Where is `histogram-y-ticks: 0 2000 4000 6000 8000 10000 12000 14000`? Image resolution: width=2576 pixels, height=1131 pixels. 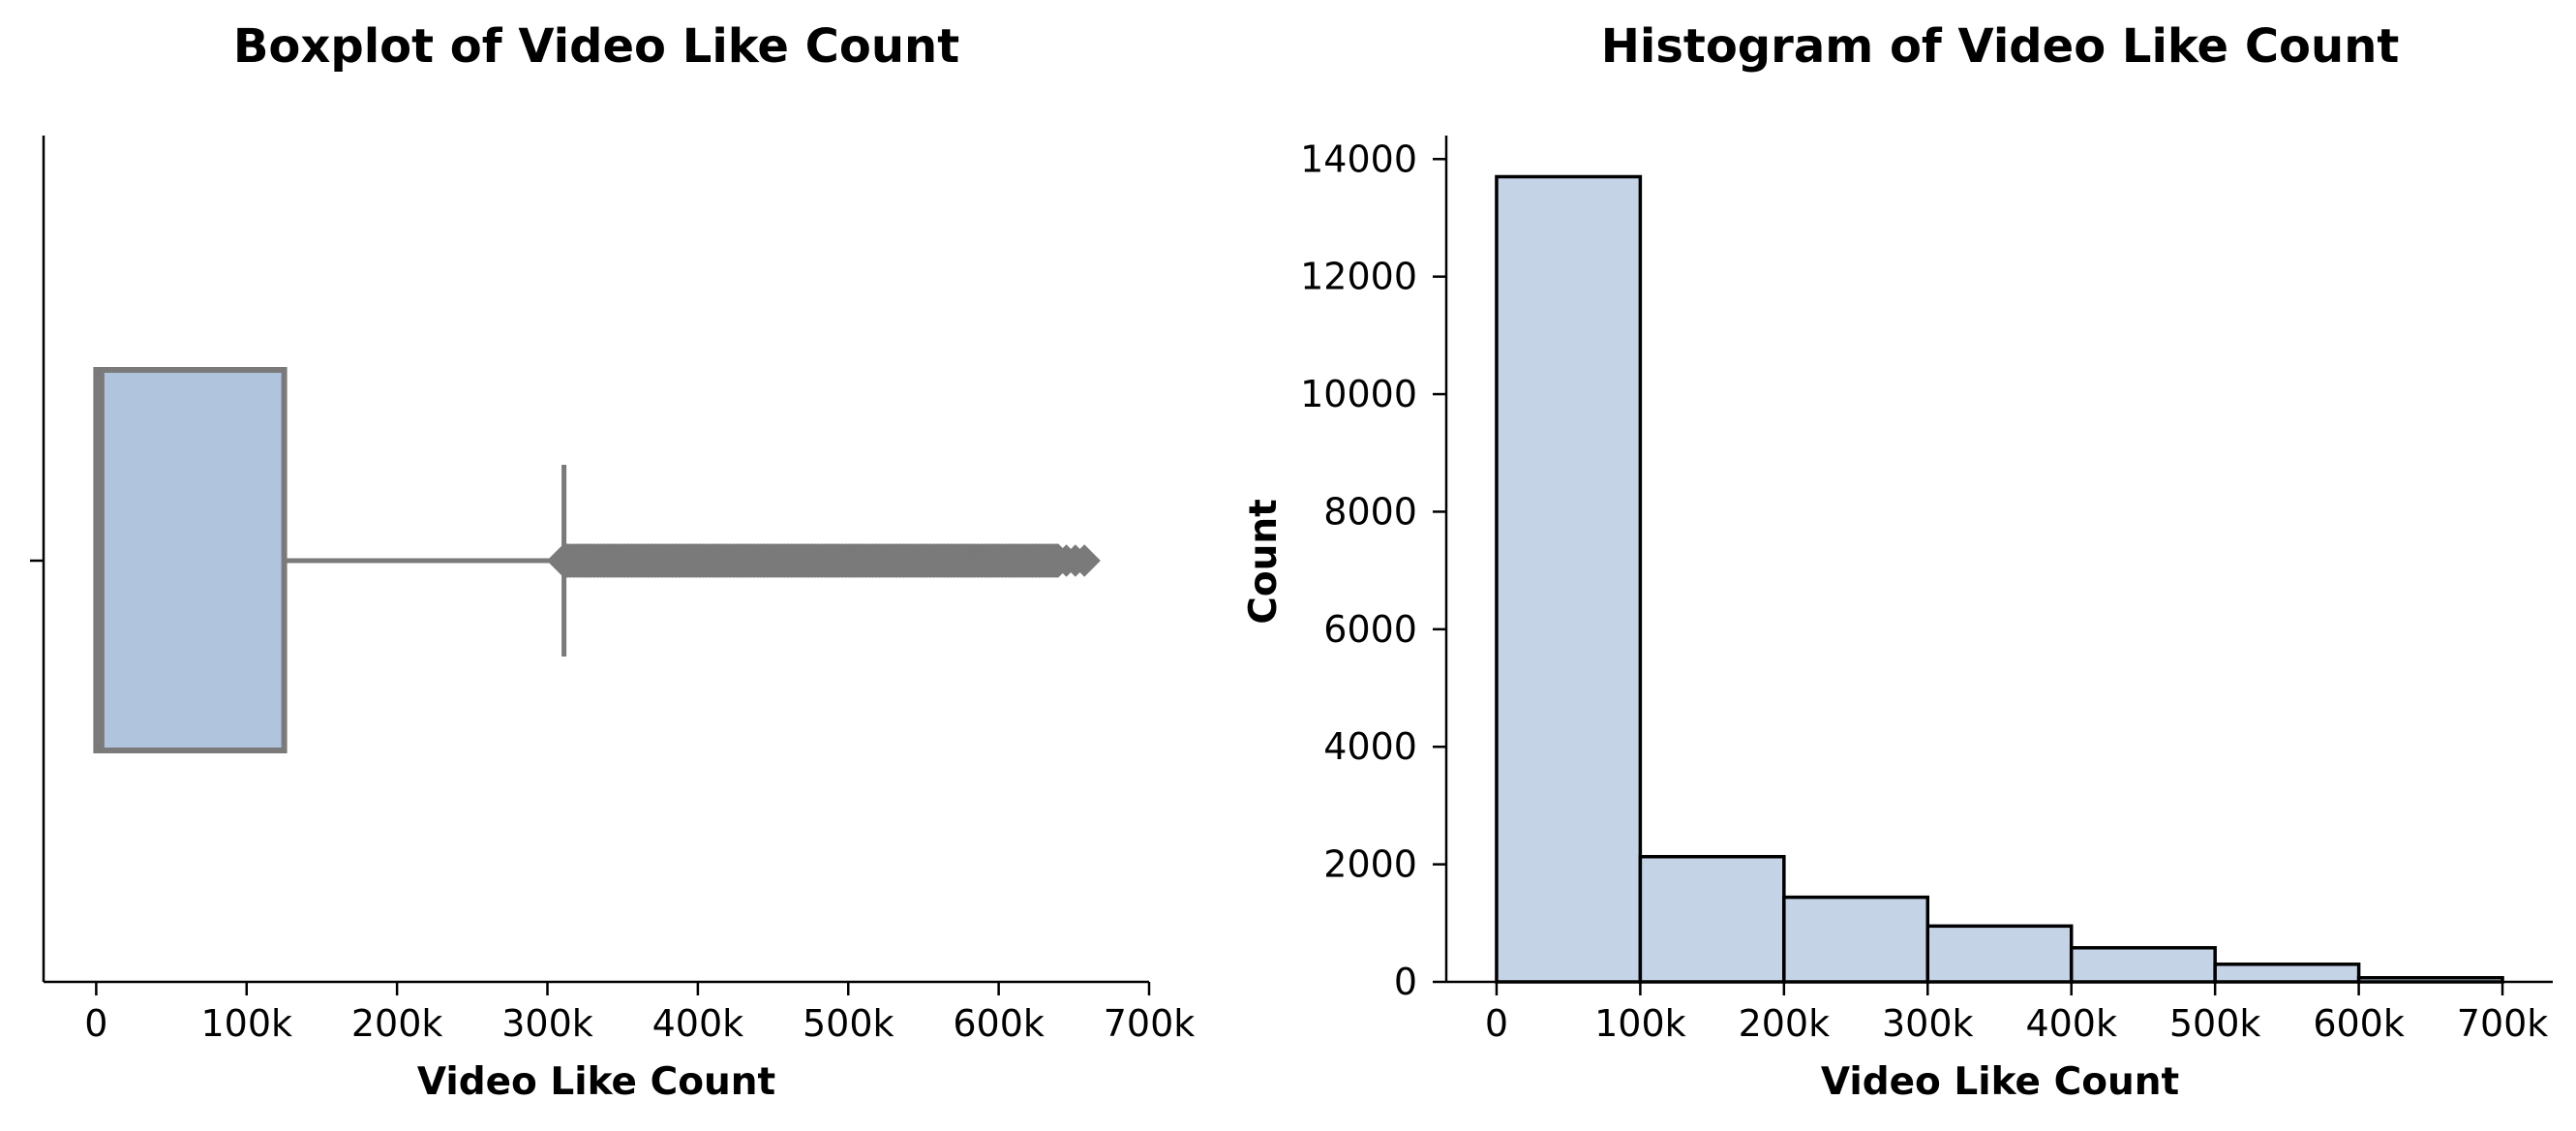
histogram-y-ticks: 0 2000 4000 6000 8000 10000 12000 14000 is located at coordinates (1373, 570).